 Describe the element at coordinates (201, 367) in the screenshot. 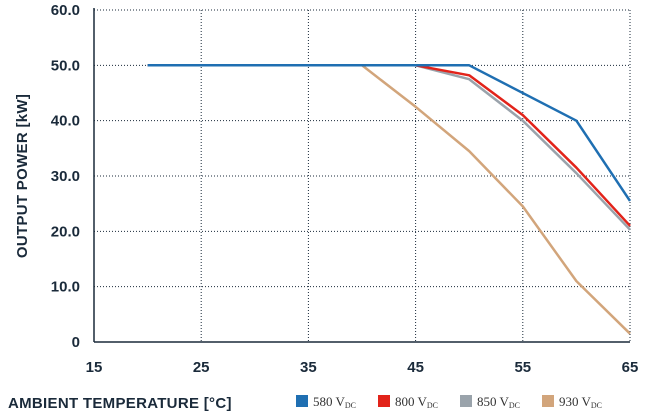

I see `x-tick-label: 25` at that location.